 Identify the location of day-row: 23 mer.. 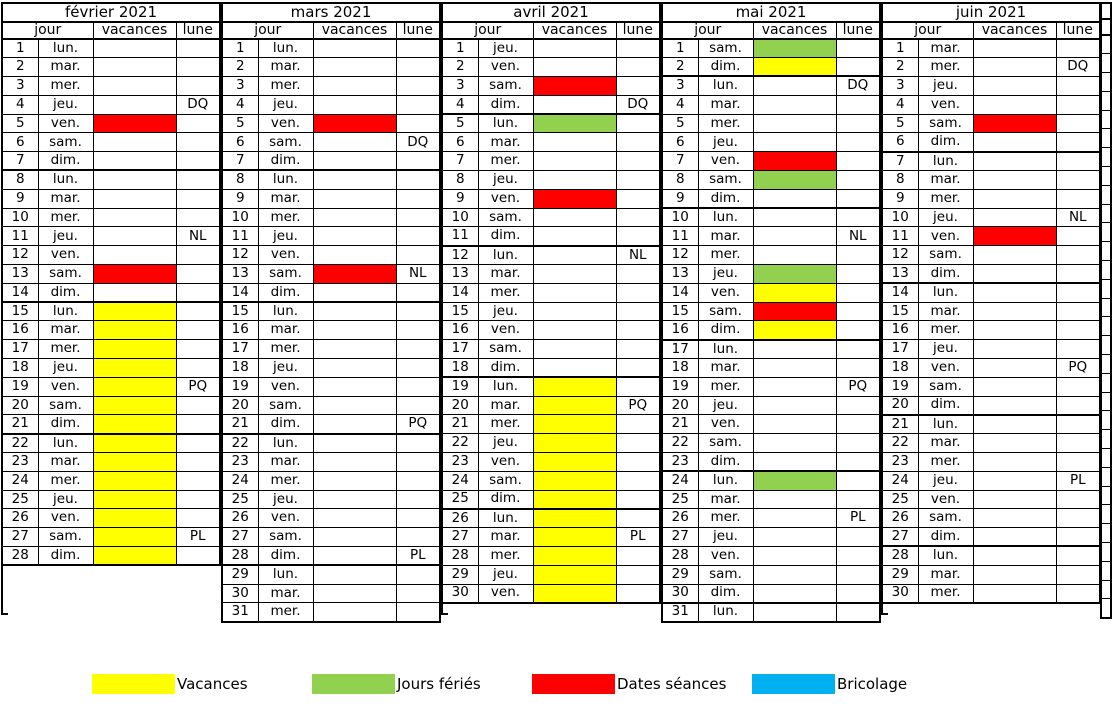
(991, 461).